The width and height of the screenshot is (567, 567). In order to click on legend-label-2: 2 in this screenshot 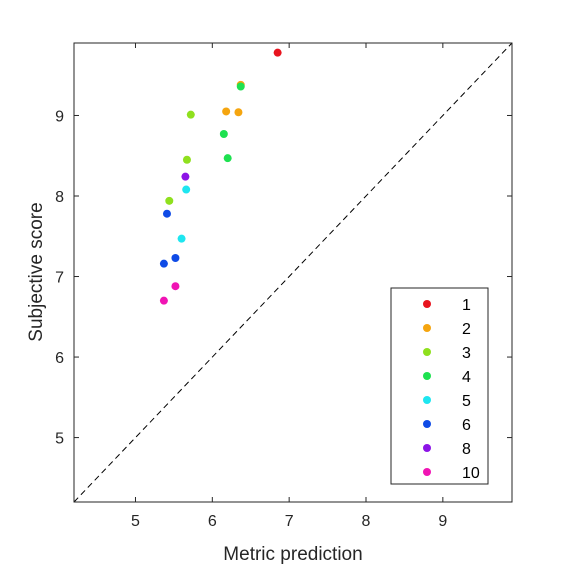, I will do `click(466, 329)`.